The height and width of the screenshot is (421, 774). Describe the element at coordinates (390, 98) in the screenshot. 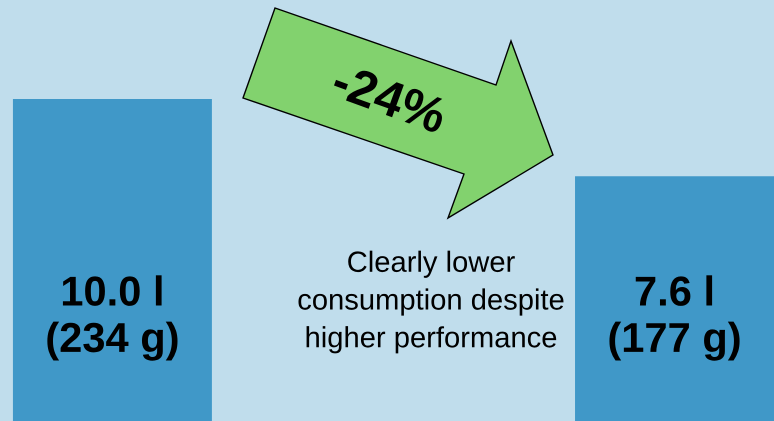

I see `annotation: -24%` at that location.